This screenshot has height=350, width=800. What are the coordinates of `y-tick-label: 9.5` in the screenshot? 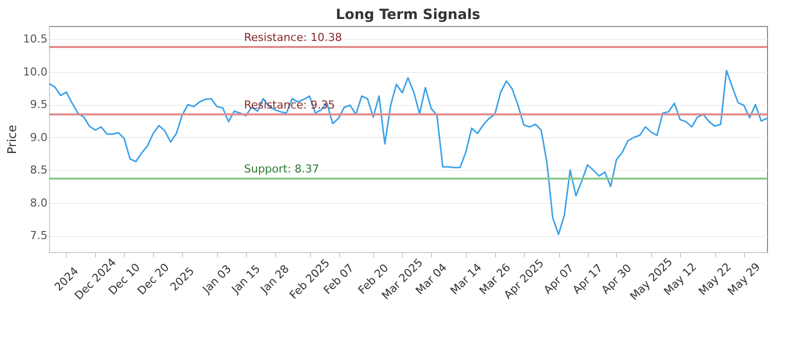 It's located at (39, 105).